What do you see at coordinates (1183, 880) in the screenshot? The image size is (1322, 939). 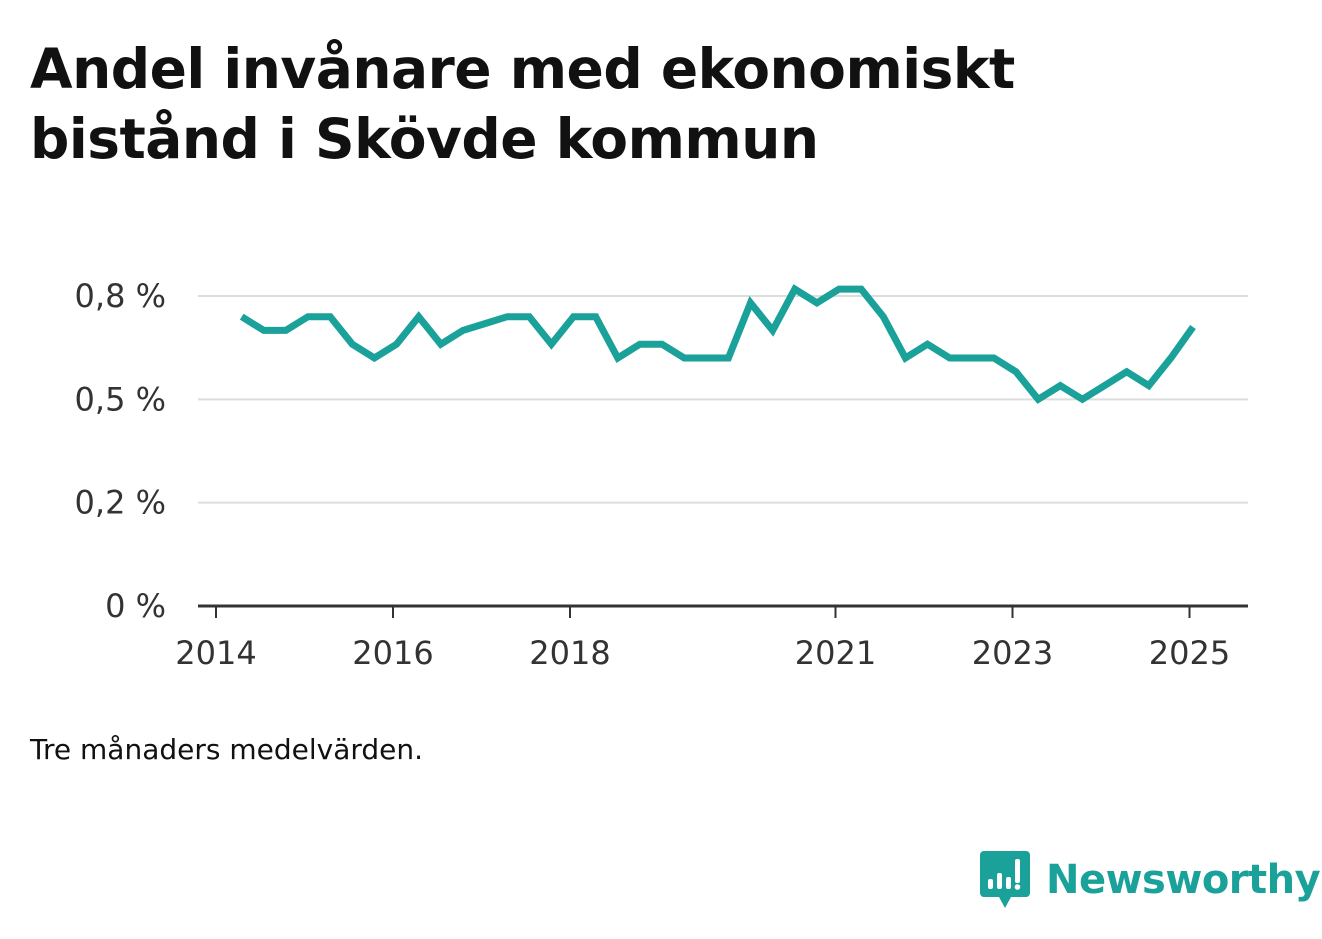 I see `brand-name: Newsworthy` at bounding box center [1183, 880].